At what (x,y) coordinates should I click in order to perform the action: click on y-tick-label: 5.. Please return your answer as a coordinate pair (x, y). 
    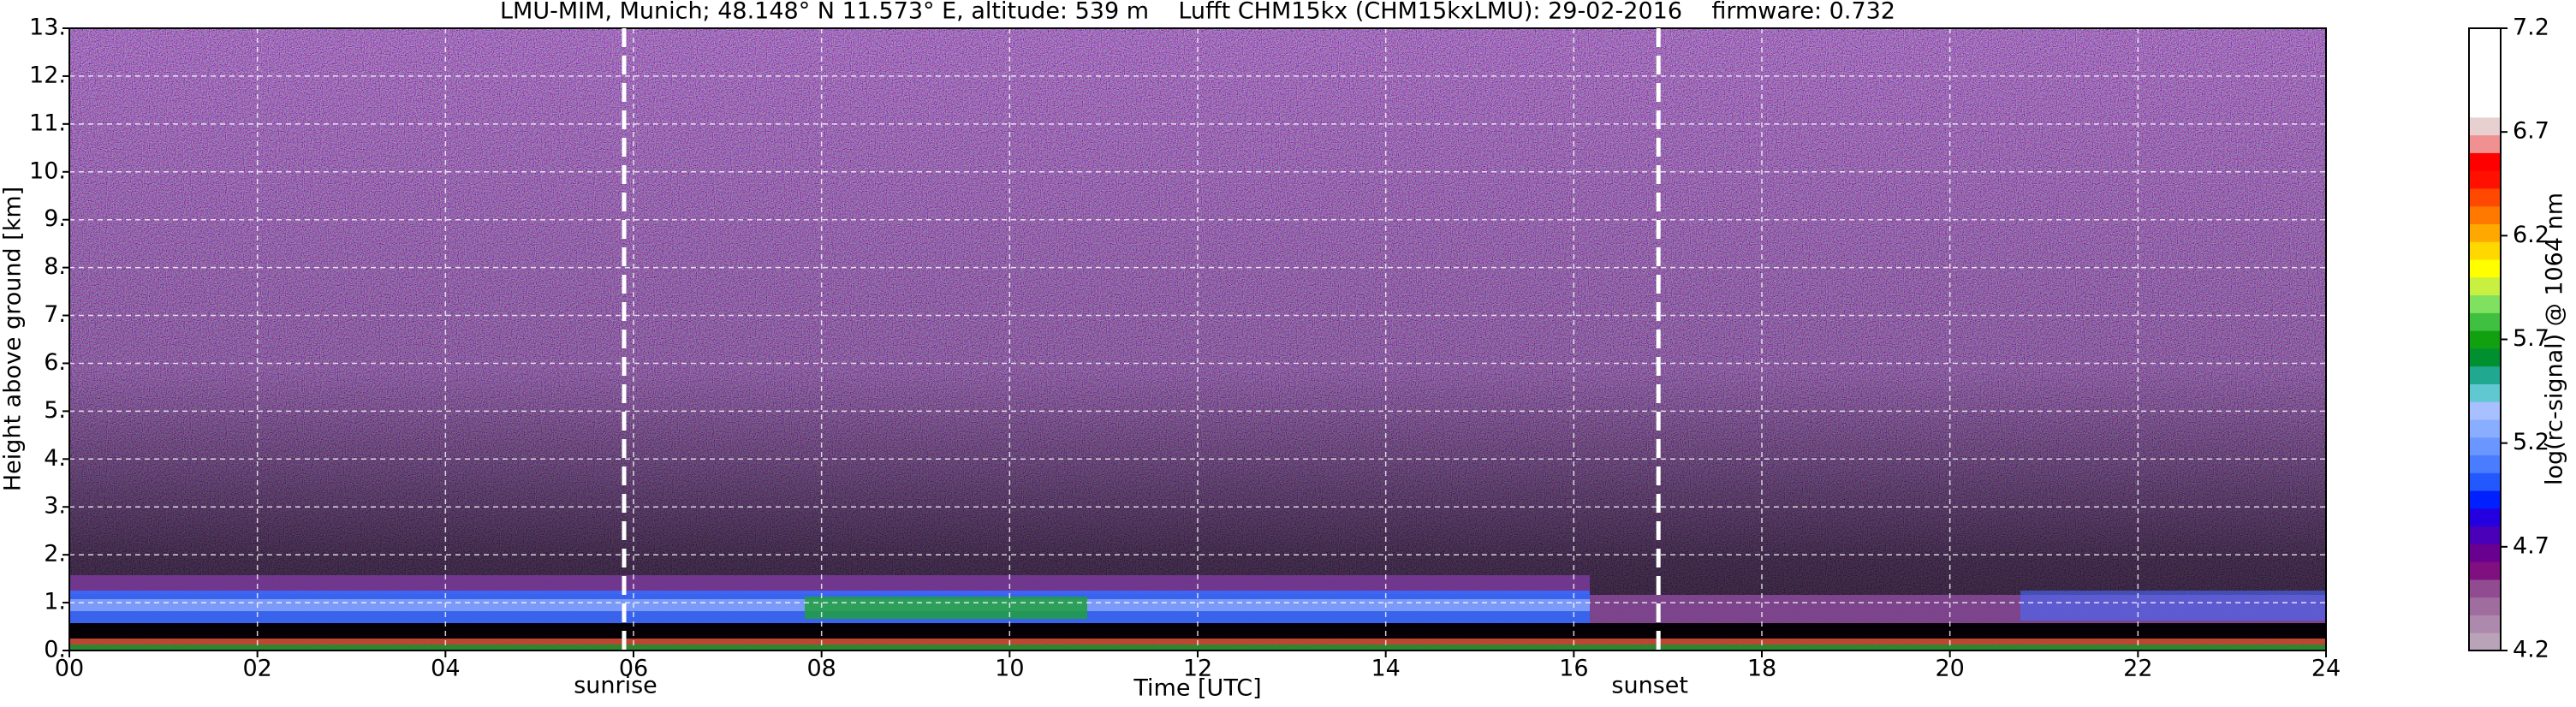
    Looking at the image, I should click on (55, 410).